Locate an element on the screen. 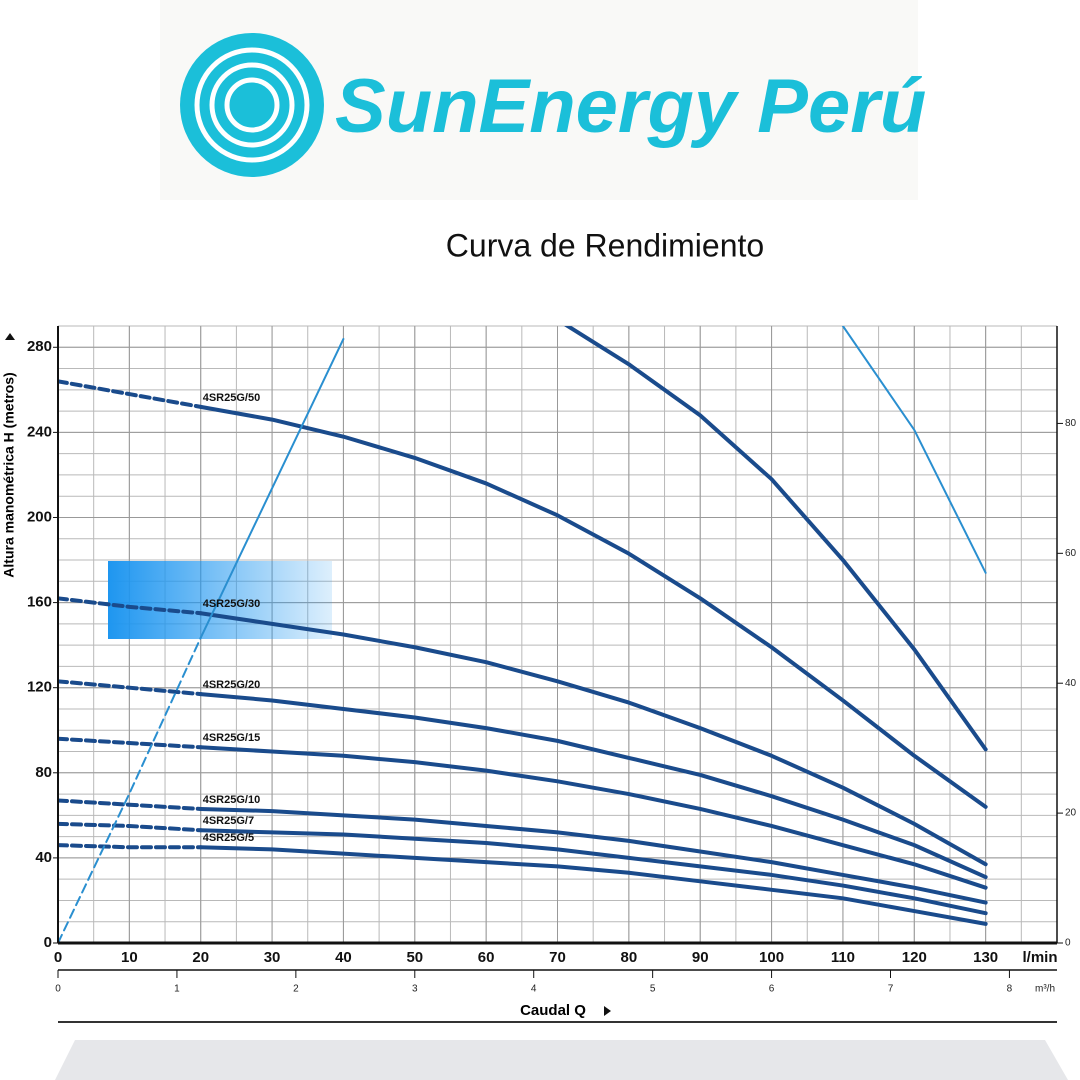 This screenshot has width=1080, height=1080. page-title: Curva de Rendimiento is located at coordinates (605, 245).